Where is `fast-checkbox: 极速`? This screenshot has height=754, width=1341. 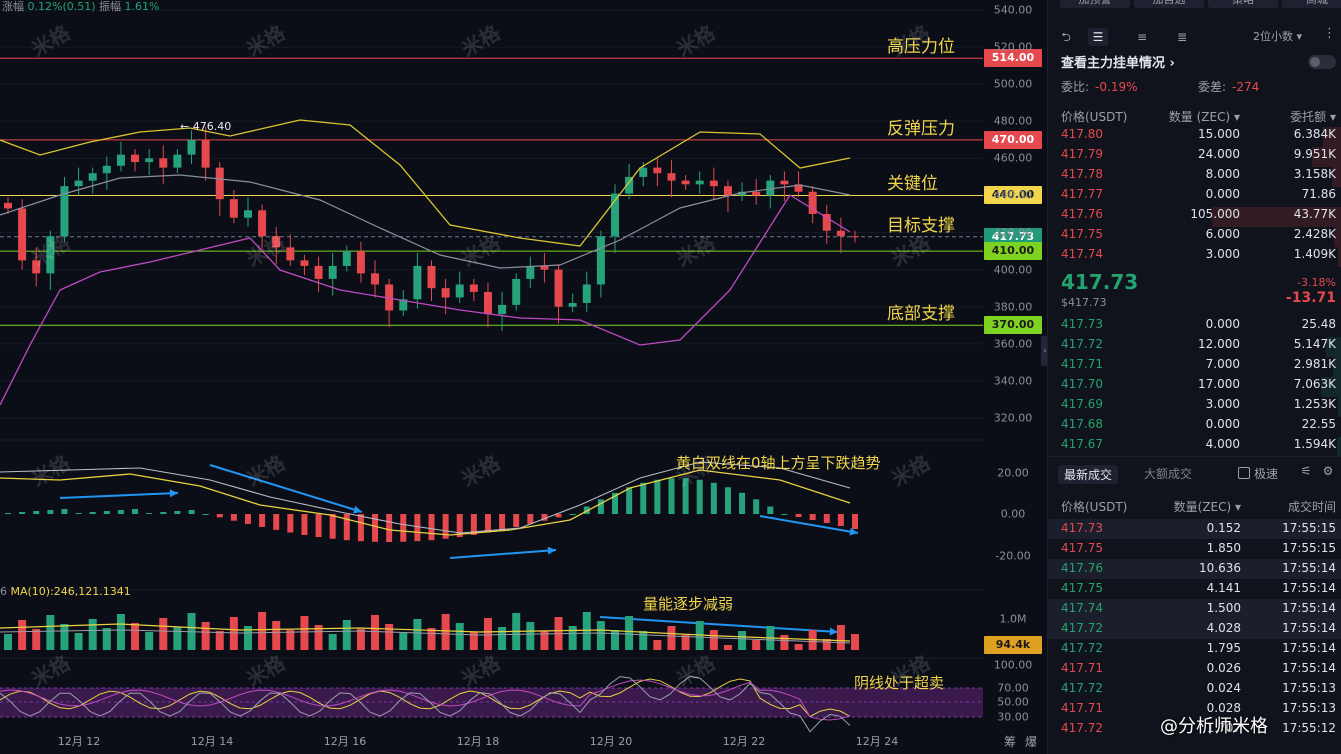 fast-checkbox: 极速 is located at coordinates (1258, 473).